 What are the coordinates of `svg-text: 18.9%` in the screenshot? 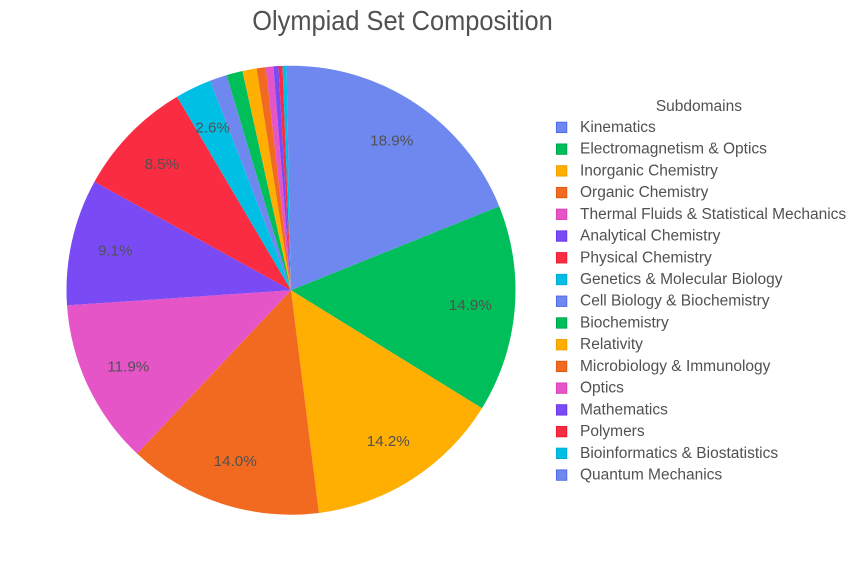 It's located at (391, 141).